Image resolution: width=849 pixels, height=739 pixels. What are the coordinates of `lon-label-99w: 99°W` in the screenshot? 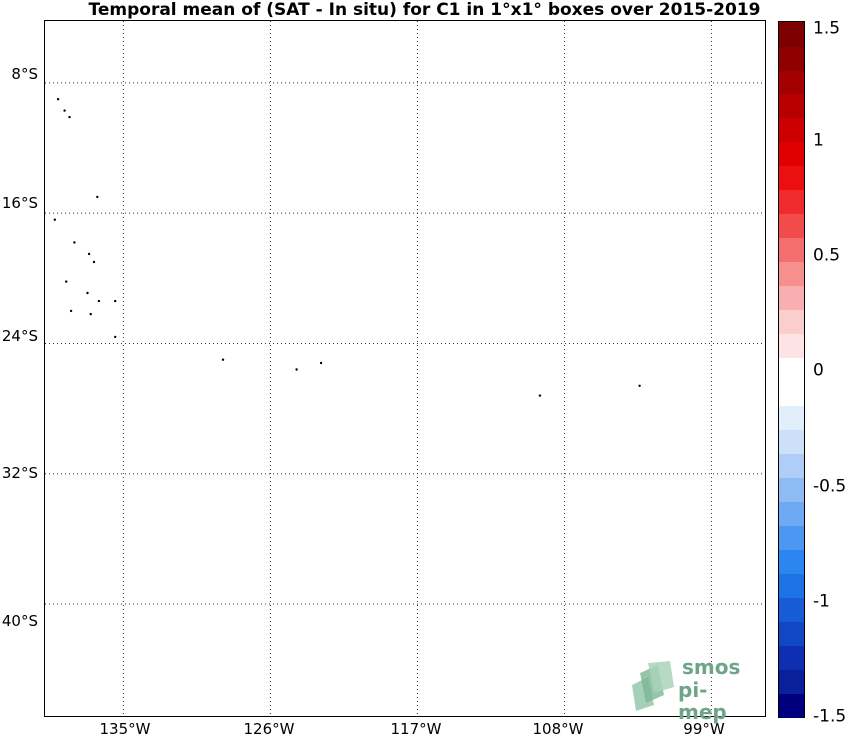 It's located at (704, 729).